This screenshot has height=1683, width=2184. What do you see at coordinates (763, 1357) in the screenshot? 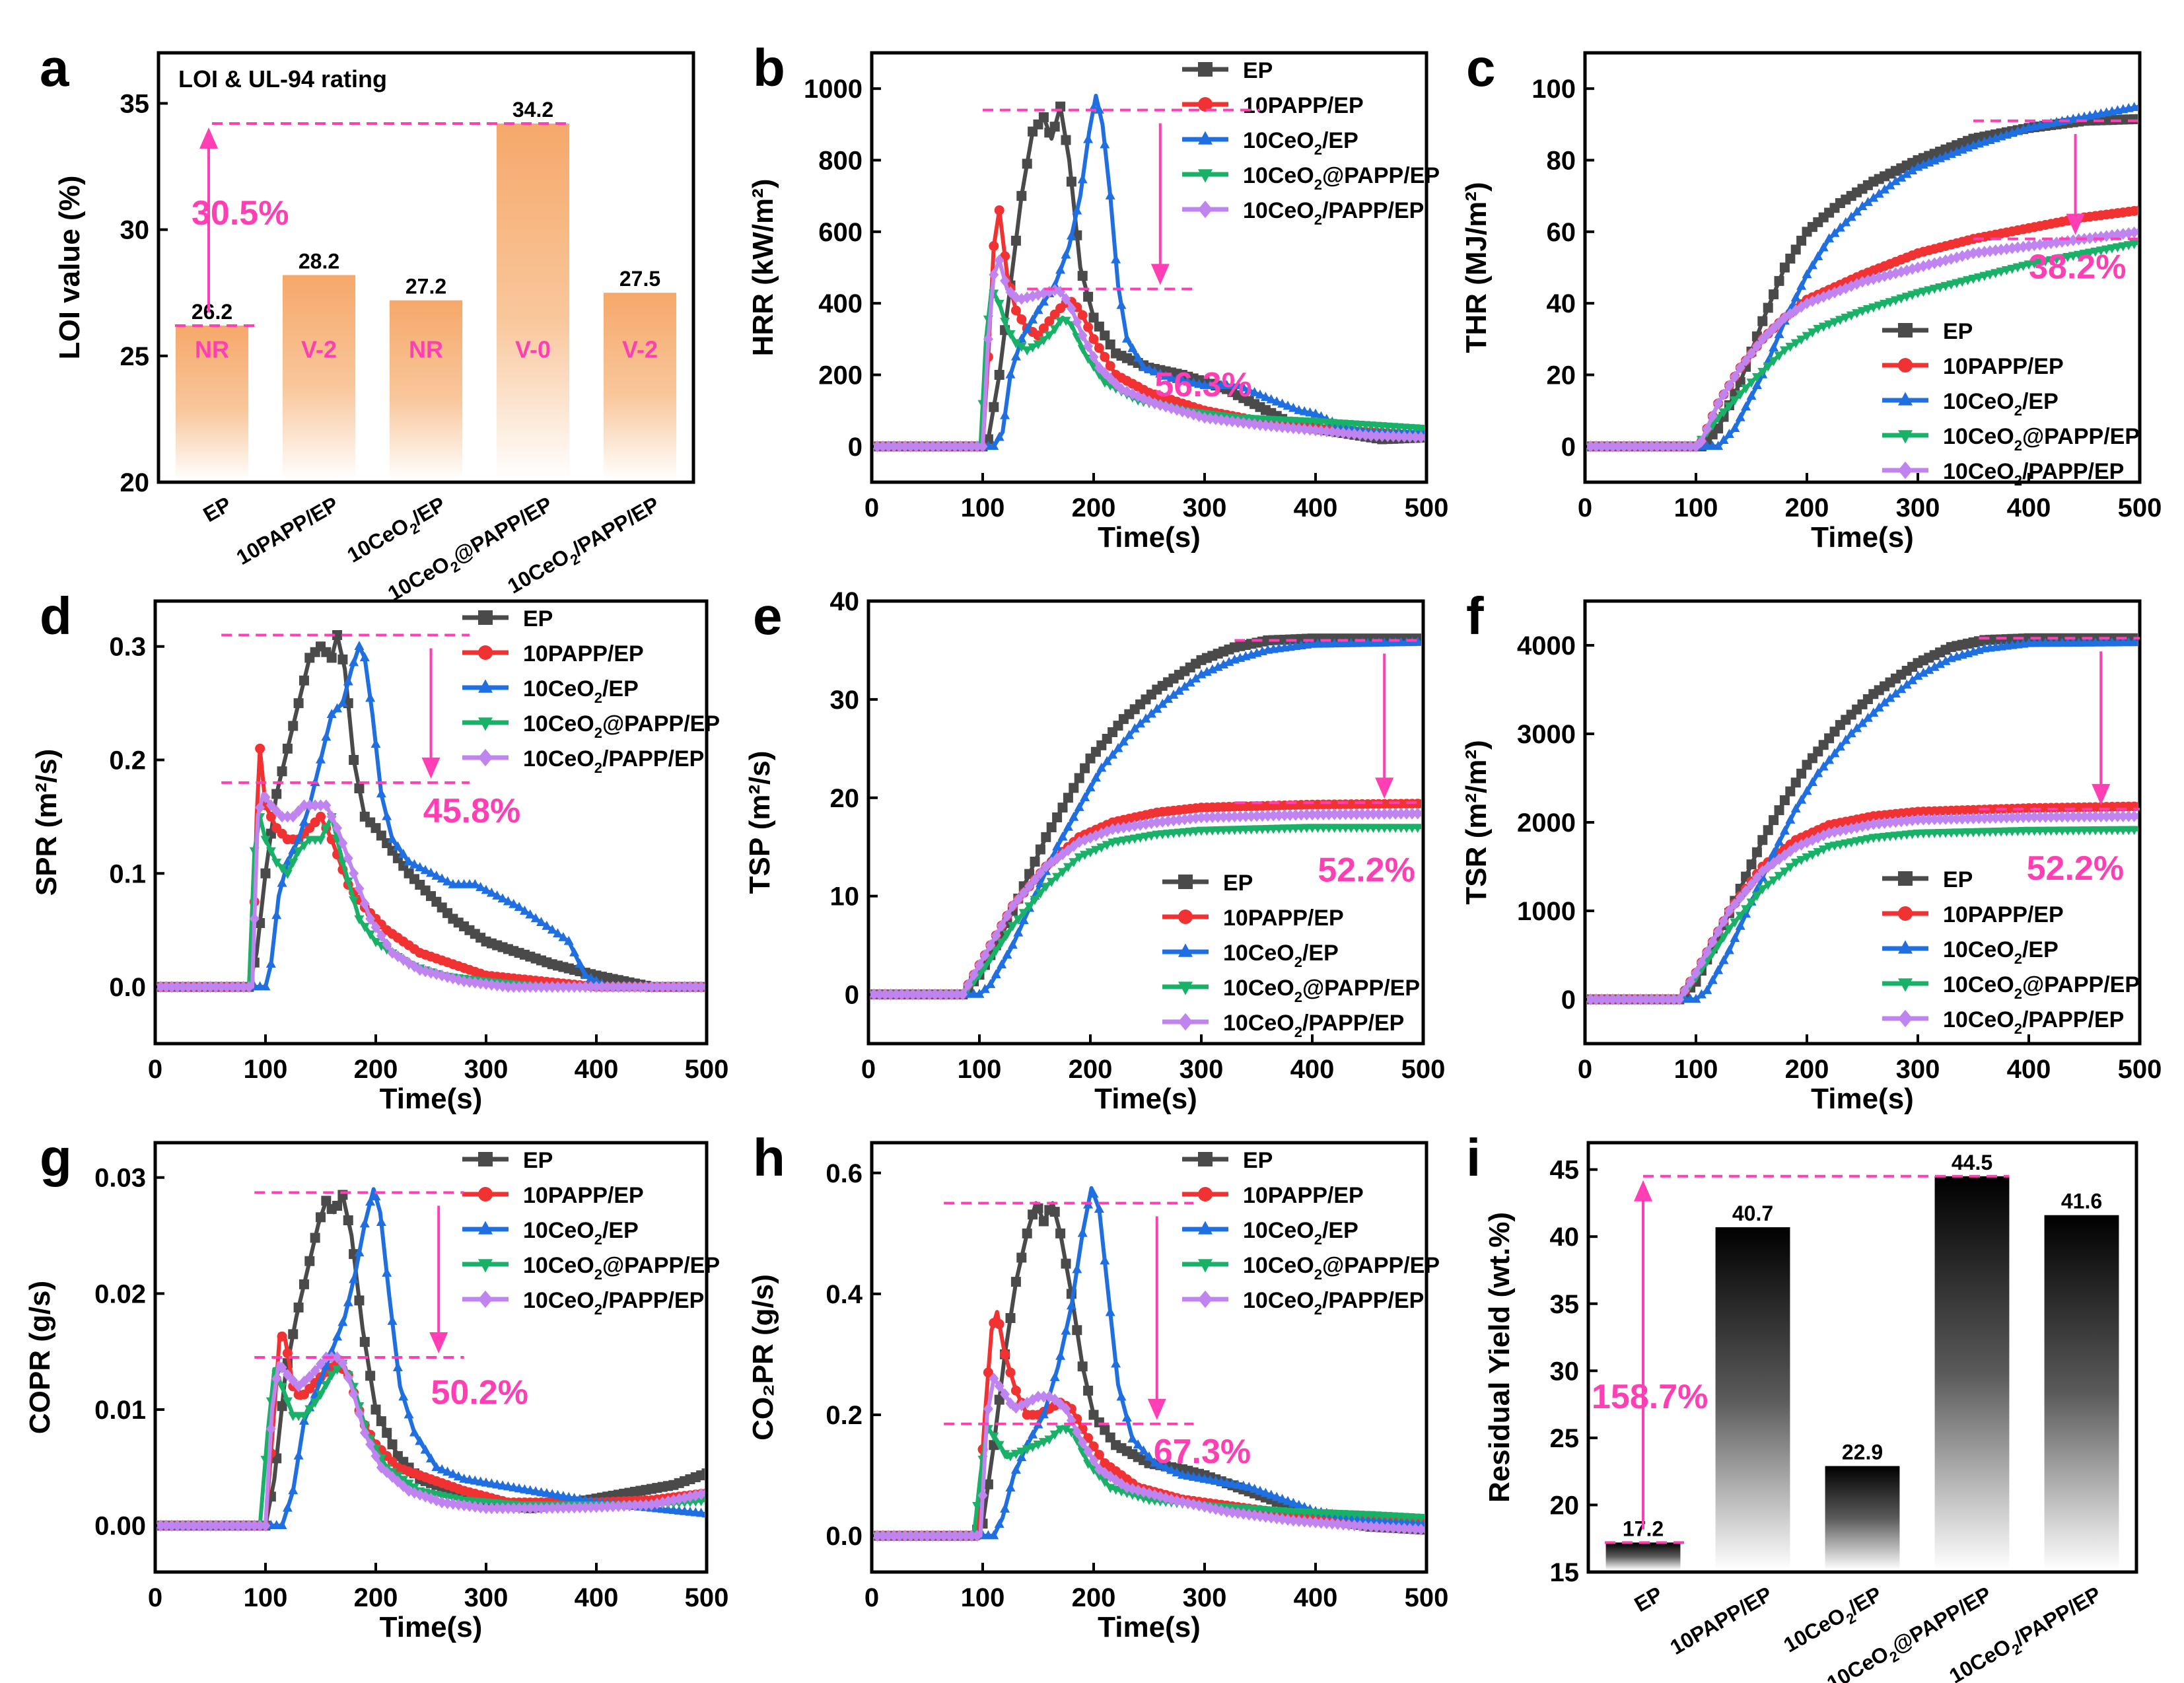
I see `y-axis-label: CO₂PR (g/s)` at bounding box center [763, 1357].